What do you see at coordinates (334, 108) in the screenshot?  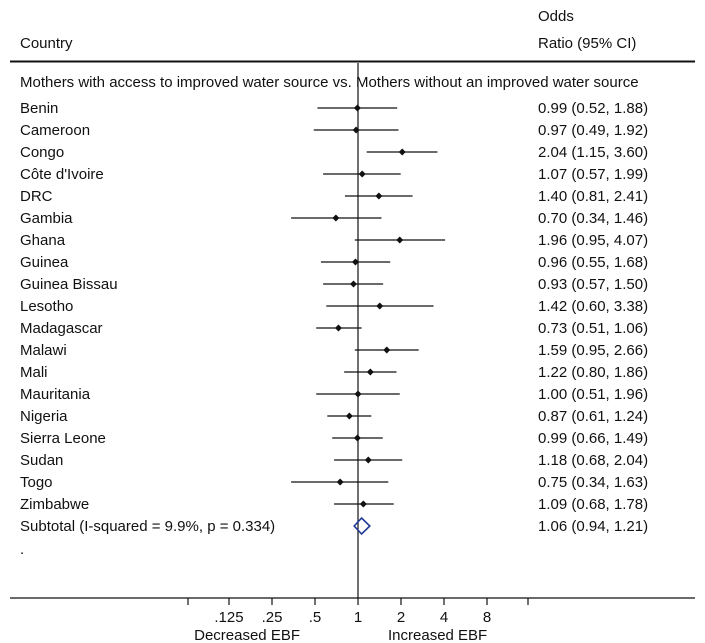 I see `forest-row: Benin 0.99 (0.52, 1.88)` at bounding box center [334, 108].